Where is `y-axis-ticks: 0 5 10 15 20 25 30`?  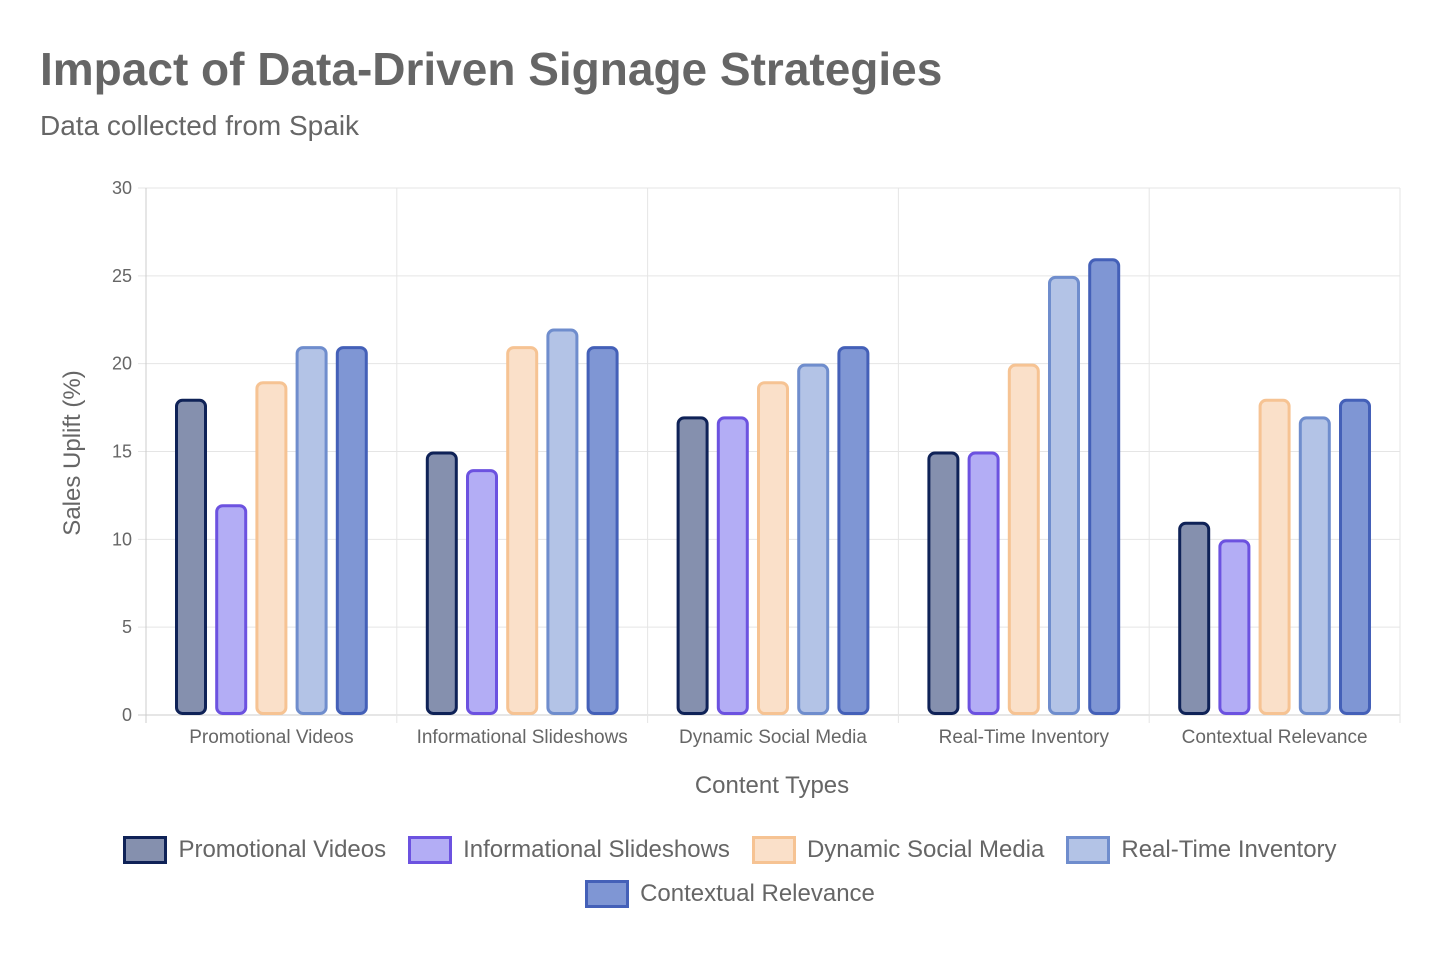
y-axis-ticks: 0 5 10 15 20 25 30 is located at coordinates (122, 451).